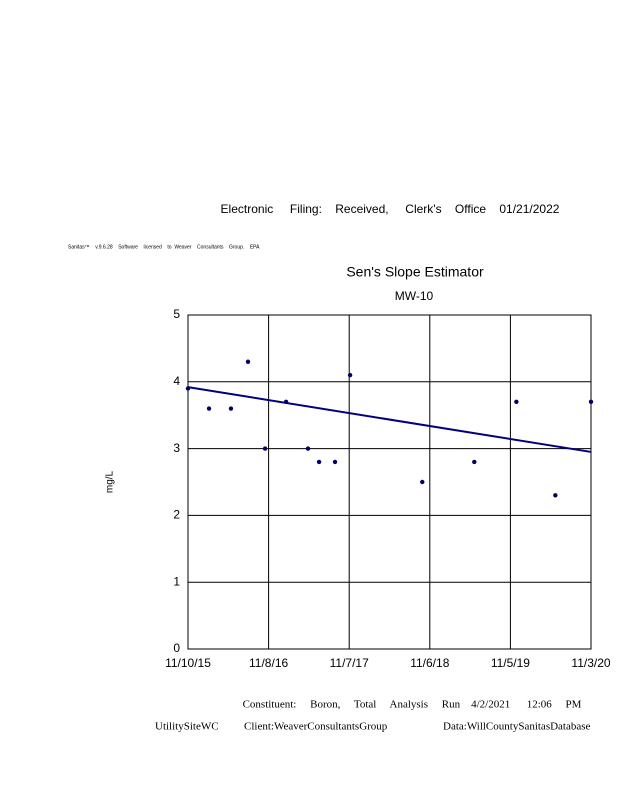 Image resolution: width=618 pixels, height=800 pixels. Describe the element at coordinates (176, 448) in the screenshot. I see `y-tick-label: 3` at that location.